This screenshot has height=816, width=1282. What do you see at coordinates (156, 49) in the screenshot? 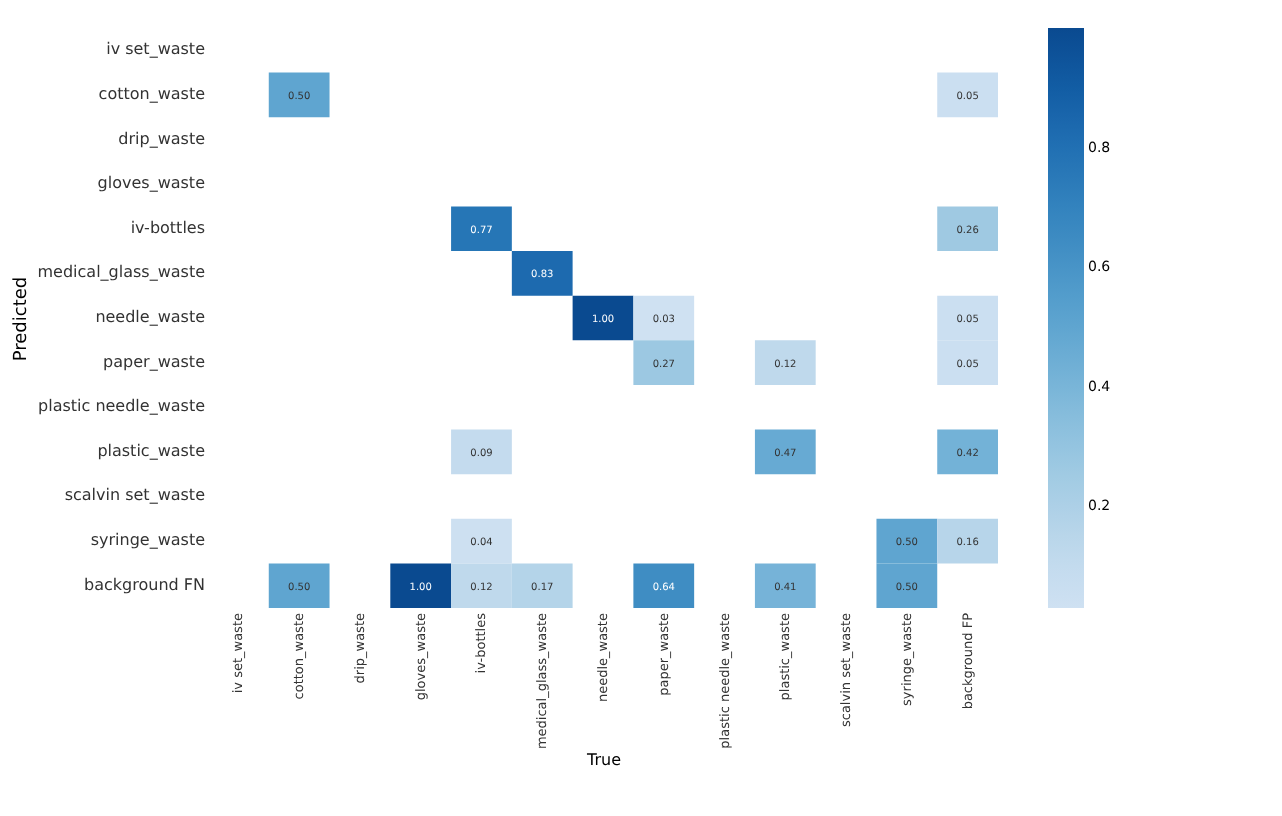
I see `y-tick-label: iv set_waste` at bounding box center [156, 49].